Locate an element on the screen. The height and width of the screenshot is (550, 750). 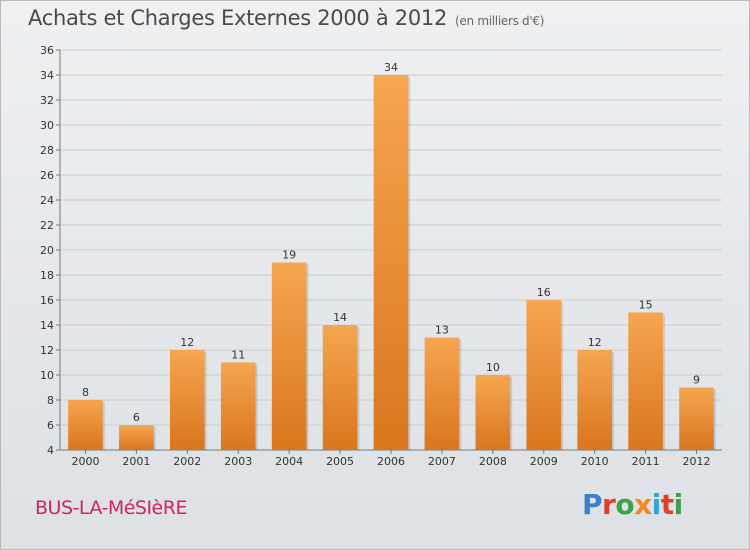
y-tick-label: 10 is located at coordinates (47, 375).